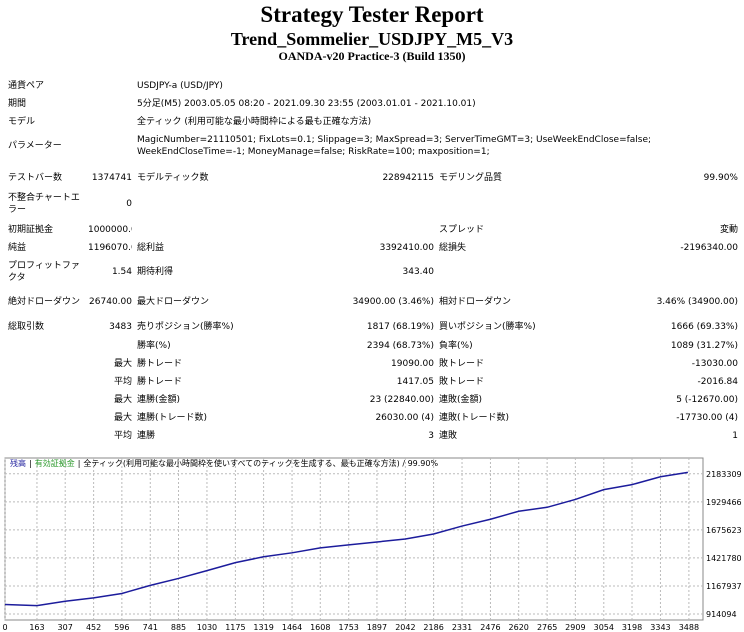 This screenshot has width=744, height=632. What do you see at coordinates (735, 436) in the screenshot?
I see `stats-cell: 1` at bounding box center [735, 436].